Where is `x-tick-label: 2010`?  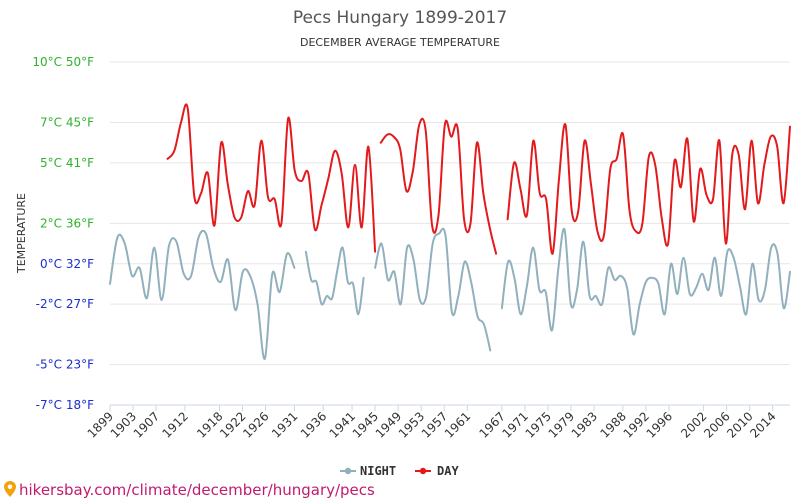 x-tick-label: 2010 is located at coordinates (739, 424).